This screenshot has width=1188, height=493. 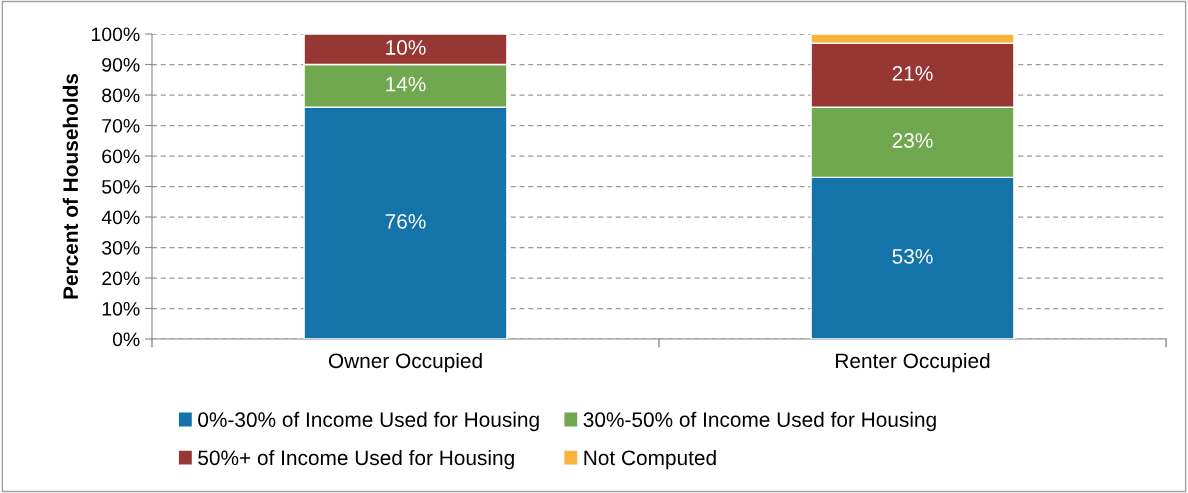 What do you see at coordinates (913, 362) in the screenshot?
I see `x-tick-label: Renter Occupied` at bounding box center [913, 362].